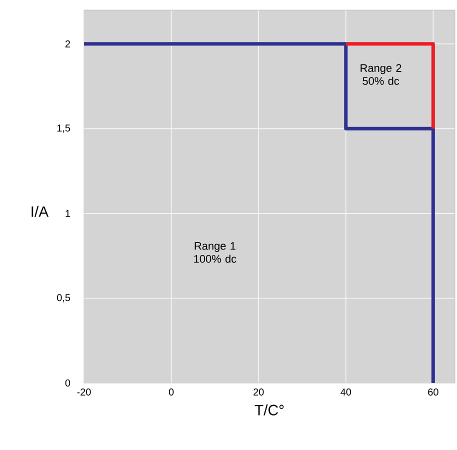 This screenshot has width=457, height=450. Describe the element at coordinates (215, 252) in the screenshot. I see `annotation: Range 1 100% dc` at that location.